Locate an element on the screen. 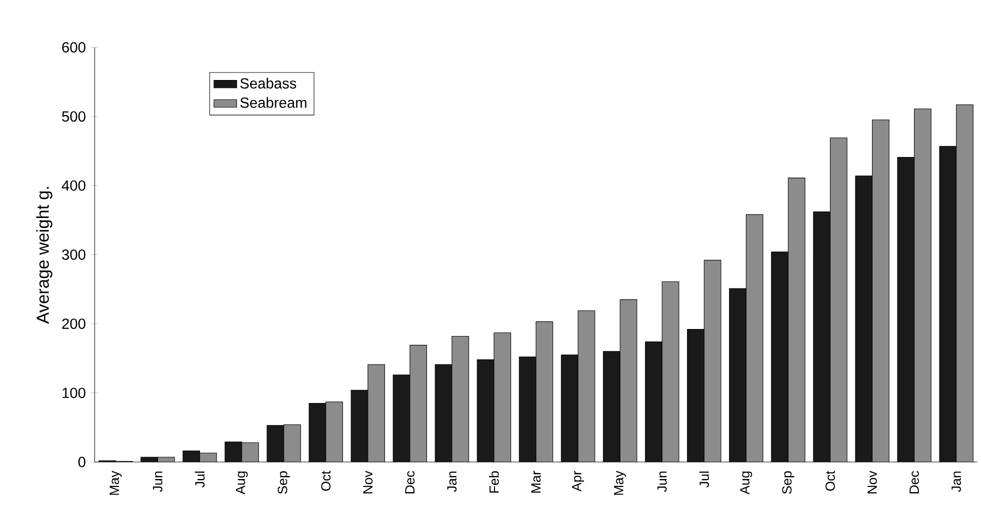 The width and height of the screenshot is (981, 516). y-tick-label: 0 is located at coordinates (82, 462).